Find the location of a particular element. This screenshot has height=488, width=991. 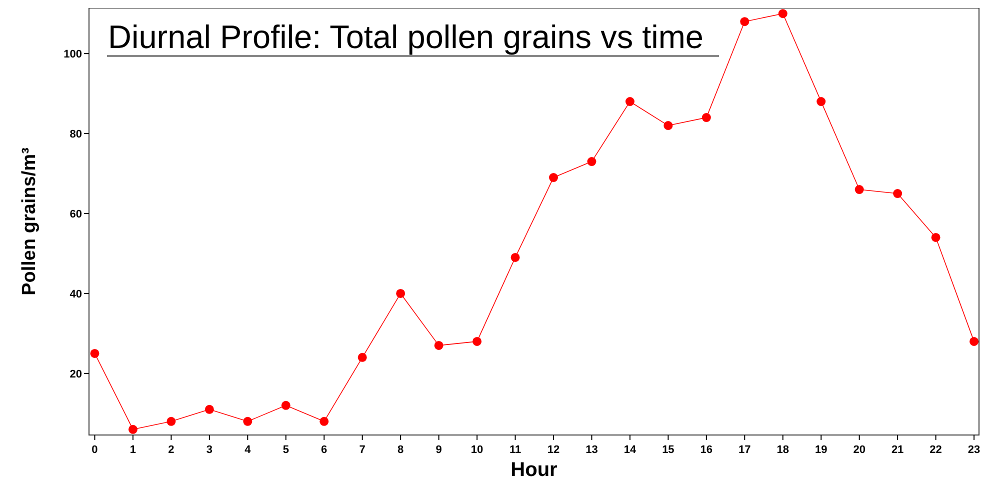

x-tick-label: 17 is located at coordinates (744, 450).